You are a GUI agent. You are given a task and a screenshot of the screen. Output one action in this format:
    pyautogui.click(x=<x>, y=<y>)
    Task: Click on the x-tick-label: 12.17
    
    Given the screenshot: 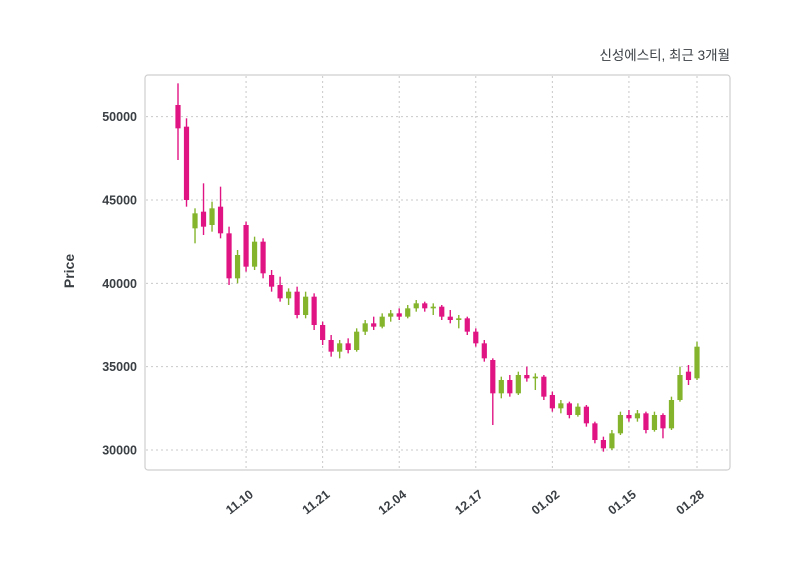 What is the action you would take?
    pyautogui.click(x=468, y=502)
    